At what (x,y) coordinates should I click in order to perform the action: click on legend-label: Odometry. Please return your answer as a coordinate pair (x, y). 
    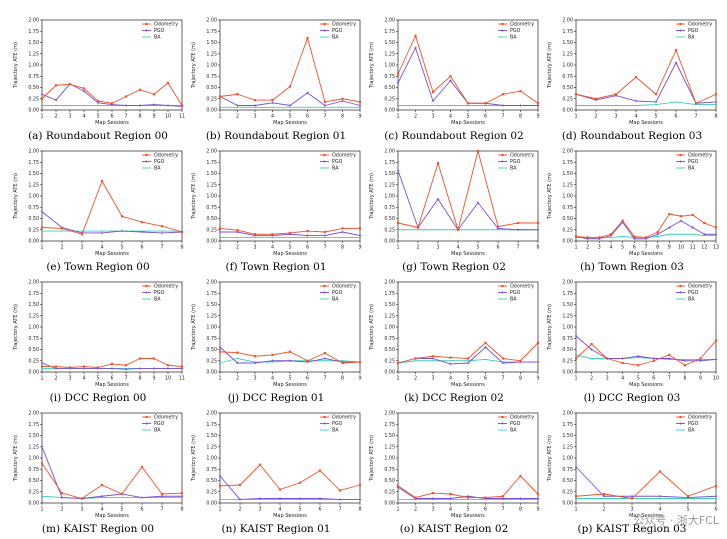
    Looking at the image, I should click on (700, 156).